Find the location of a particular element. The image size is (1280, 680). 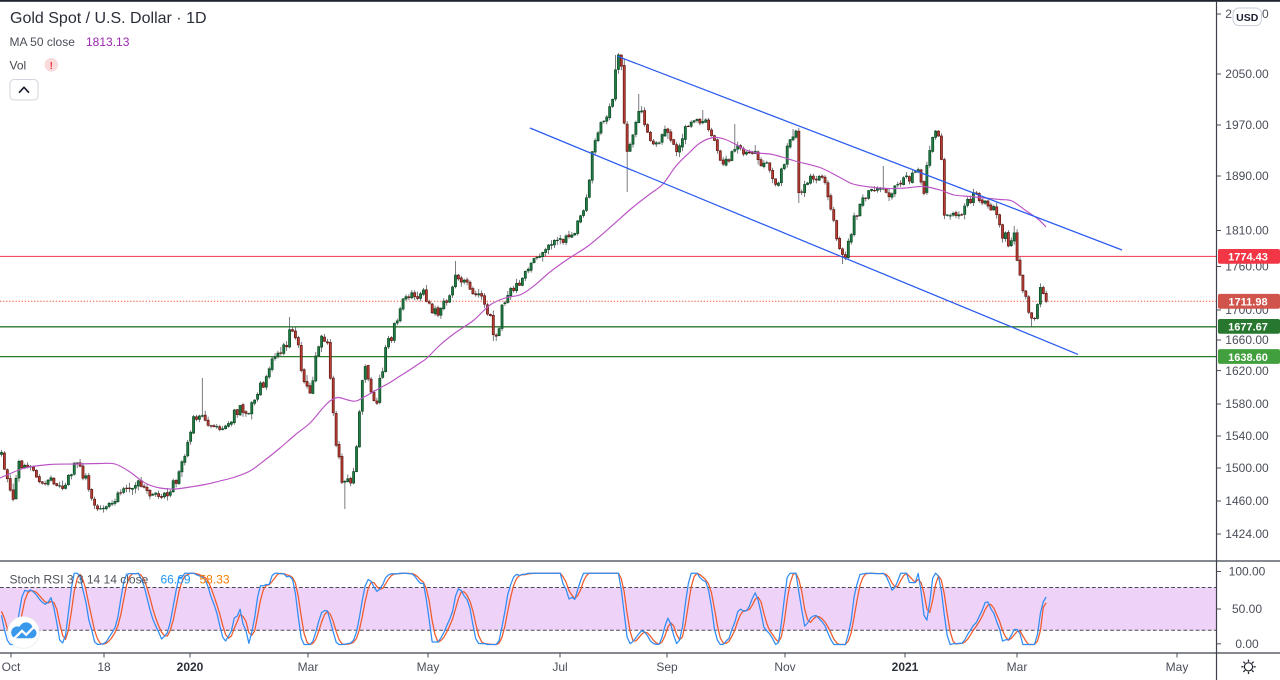

svg-text: Jul is located at coordinates (559, 667).